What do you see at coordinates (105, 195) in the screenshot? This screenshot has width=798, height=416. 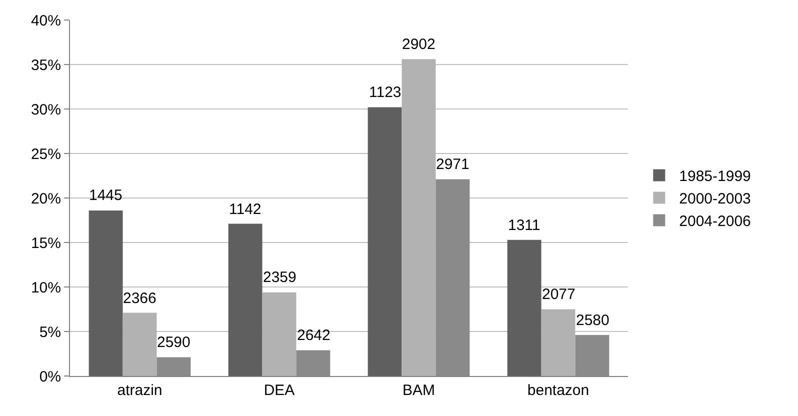 I see `annotation: 1445` at bounding box center [105, 195].